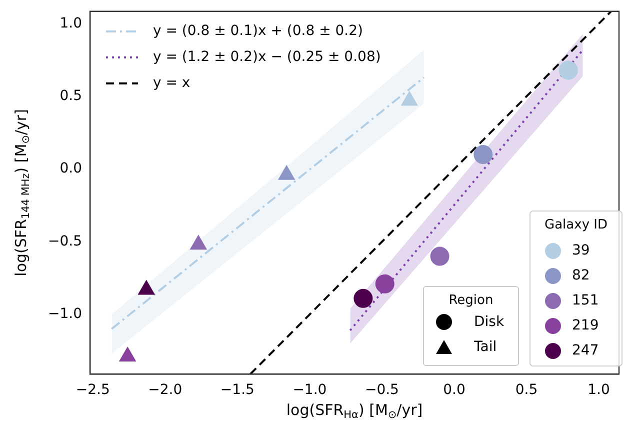 This screenshot has height=431, width=629. I want to click on legend-label: y = (0.8 ± 0.1)x + (0.8 ± 0.2), so click(258, 31).